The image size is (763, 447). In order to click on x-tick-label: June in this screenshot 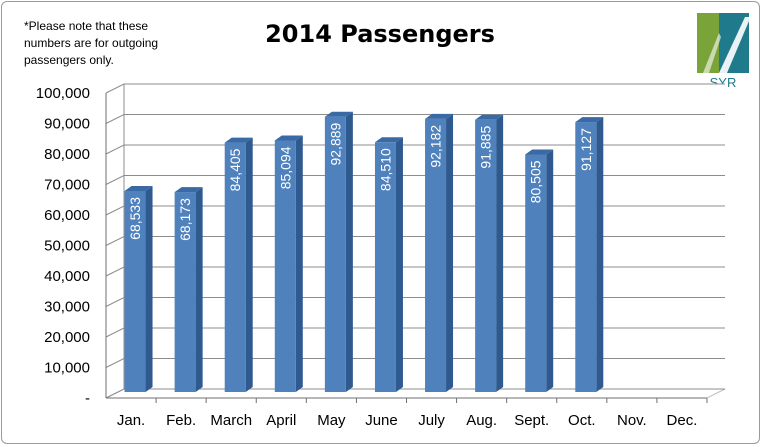, I will do `click(381, 420)`.